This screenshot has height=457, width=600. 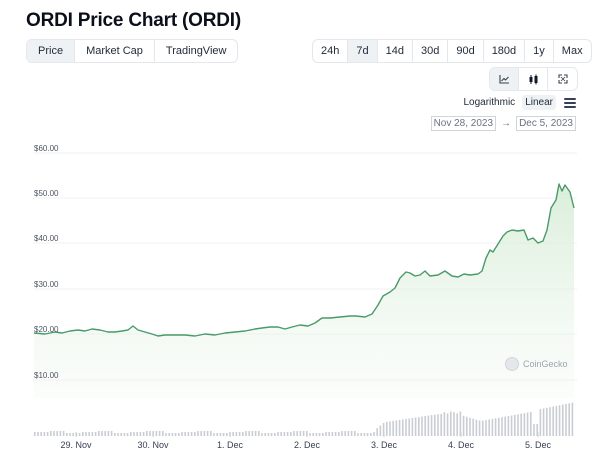 What do you see at coordinates (153, 445) in the screenshot?
I see `x-tick-30-nov: 30. Nov` at bounding box center [153, 445].